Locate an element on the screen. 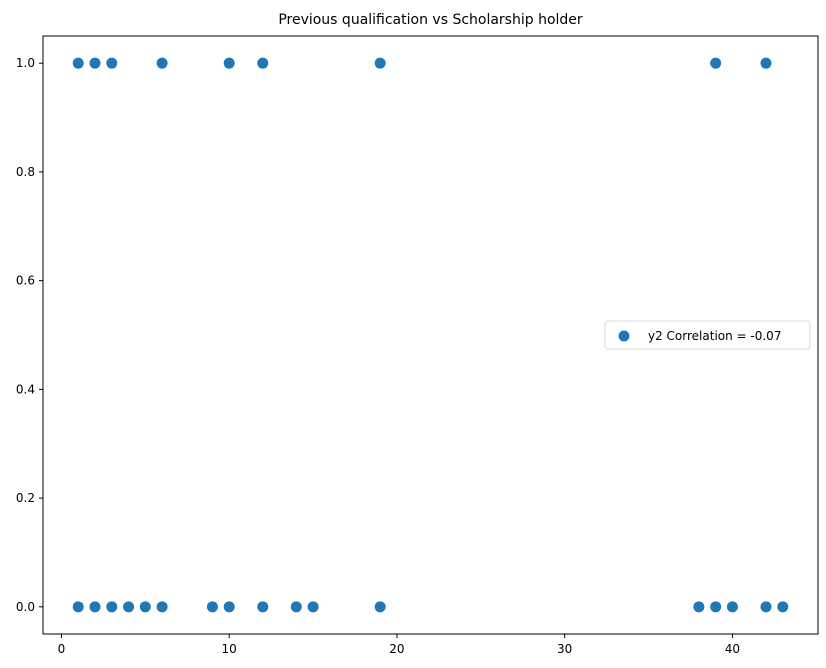 The image size is (826, 668). y-tick-label: 0.0 is located at coordinates (25, 607).